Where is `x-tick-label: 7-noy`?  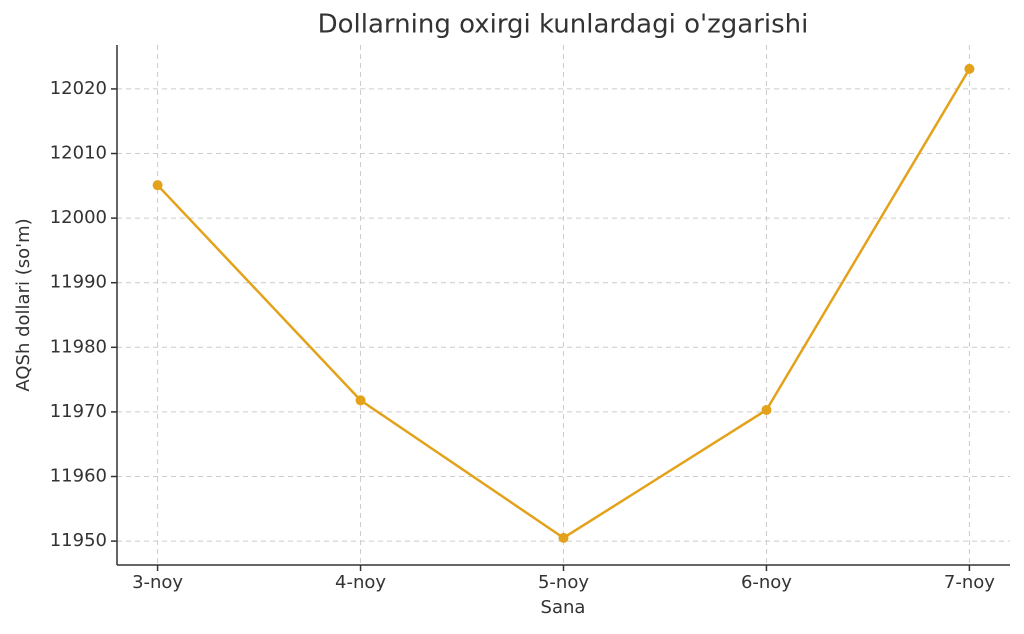 x-tick-label: 7-noy is located at coordinates (969, 582).